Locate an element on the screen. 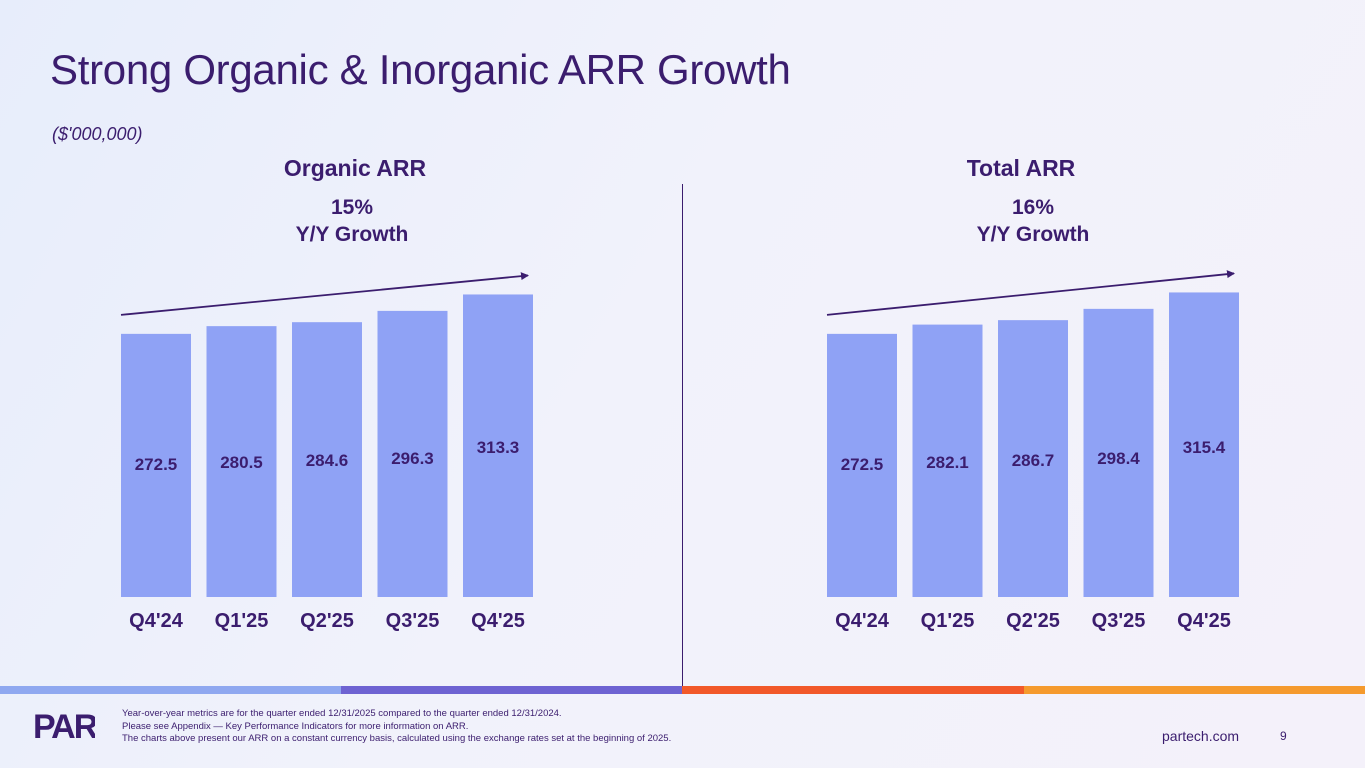 Image resolution: width=1365 pixels, height=768 pixels. par-logo: PAR is located at coordinates (64, 725).